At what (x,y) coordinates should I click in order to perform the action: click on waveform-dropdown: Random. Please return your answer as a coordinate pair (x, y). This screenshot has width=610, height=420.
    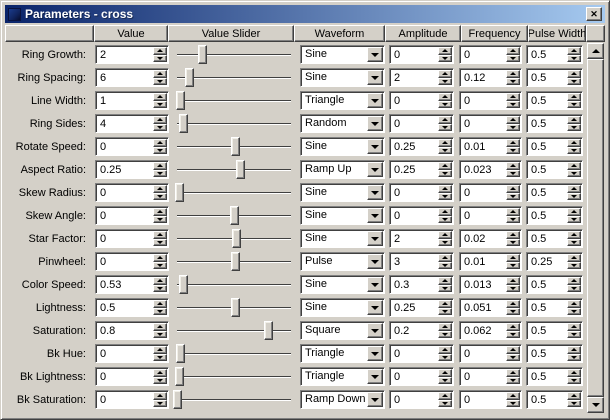
    Looking at the image, I should click on (342, 123).